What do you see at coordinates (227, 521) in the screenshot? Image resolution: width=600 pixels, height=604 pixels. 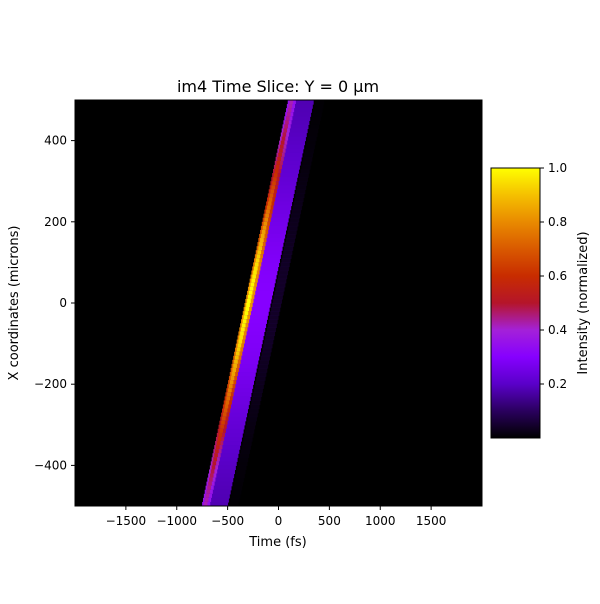 I see `x-tick-label: −500` at bounding box center [227, 521].